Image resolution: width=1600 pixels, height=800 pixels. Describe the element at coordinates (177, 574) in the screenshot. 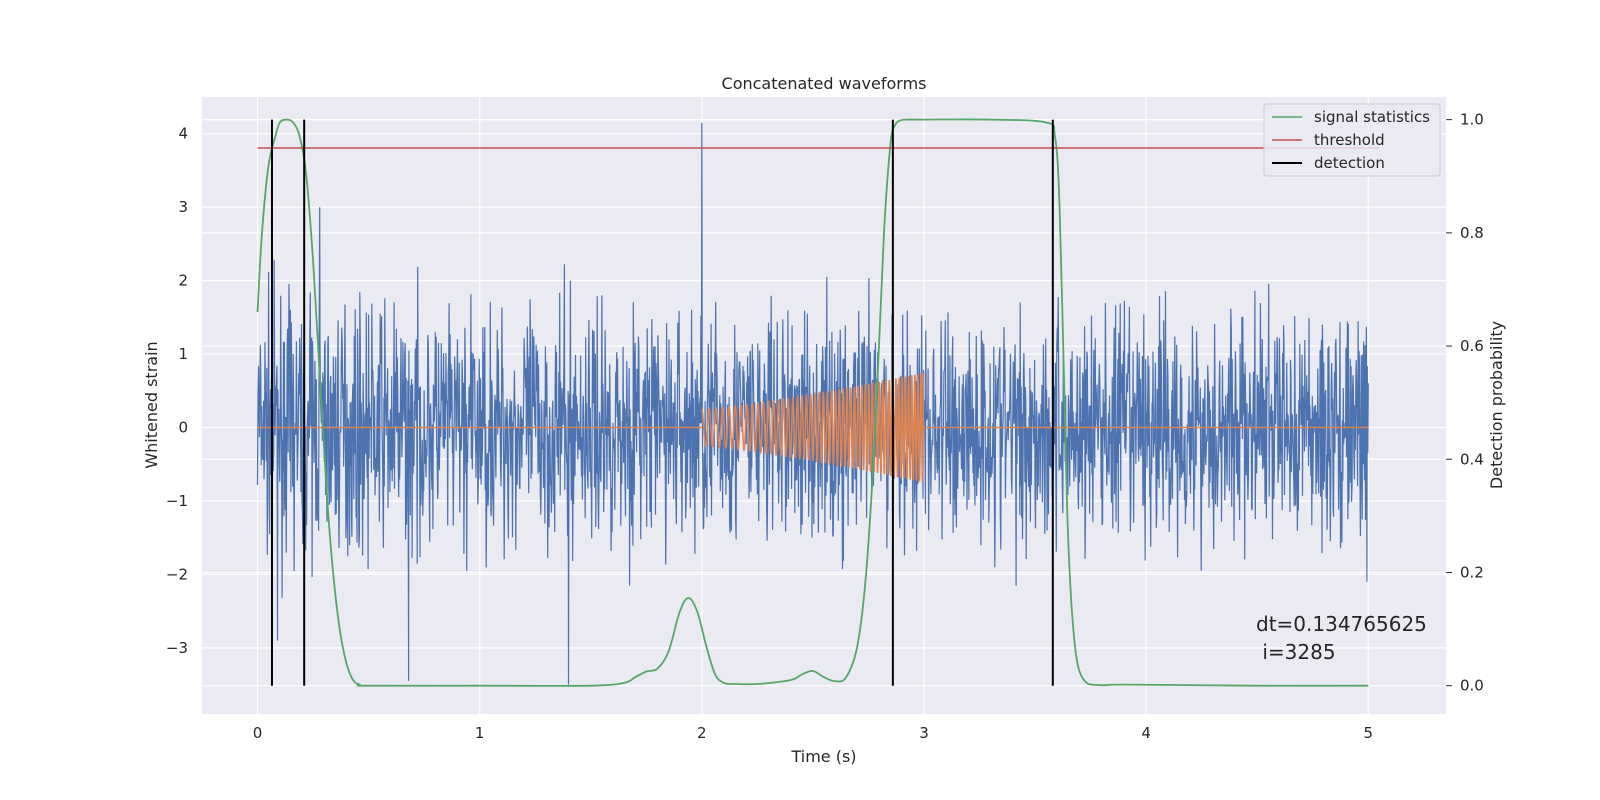

I see `y-tick-label: −2` at that location.